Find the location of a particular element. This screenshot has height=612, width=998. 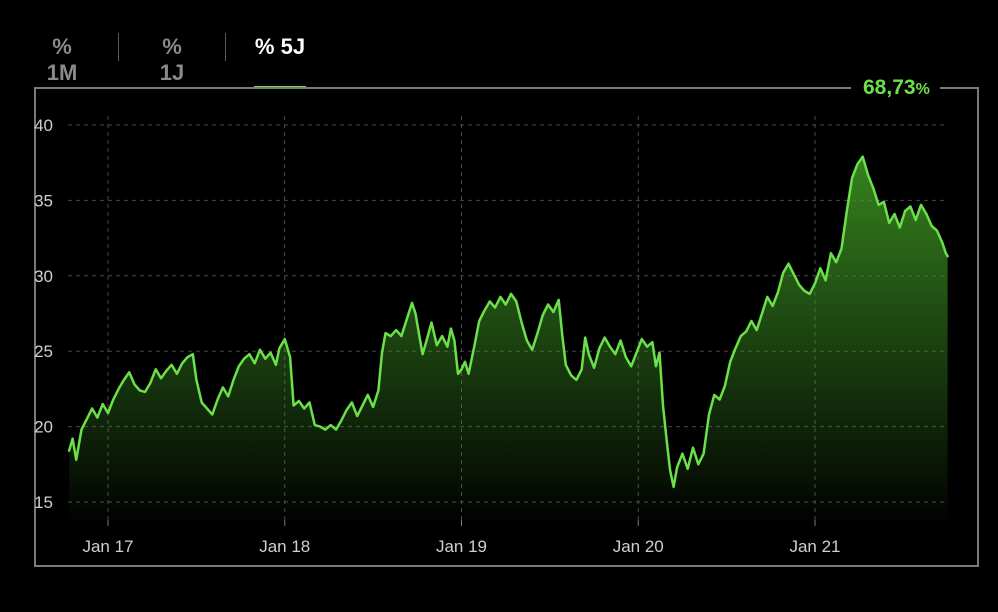

y-tick-label: 25 is located at coordinates (43, 351).